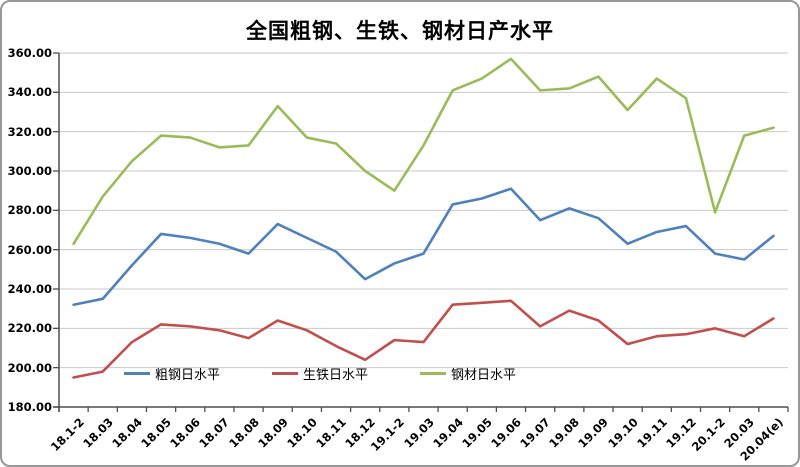 The image size is (800, 467). Describe the element at coordinates (433, 373) in the screenshot. I see `steel-products-line-key-icon` at that location.